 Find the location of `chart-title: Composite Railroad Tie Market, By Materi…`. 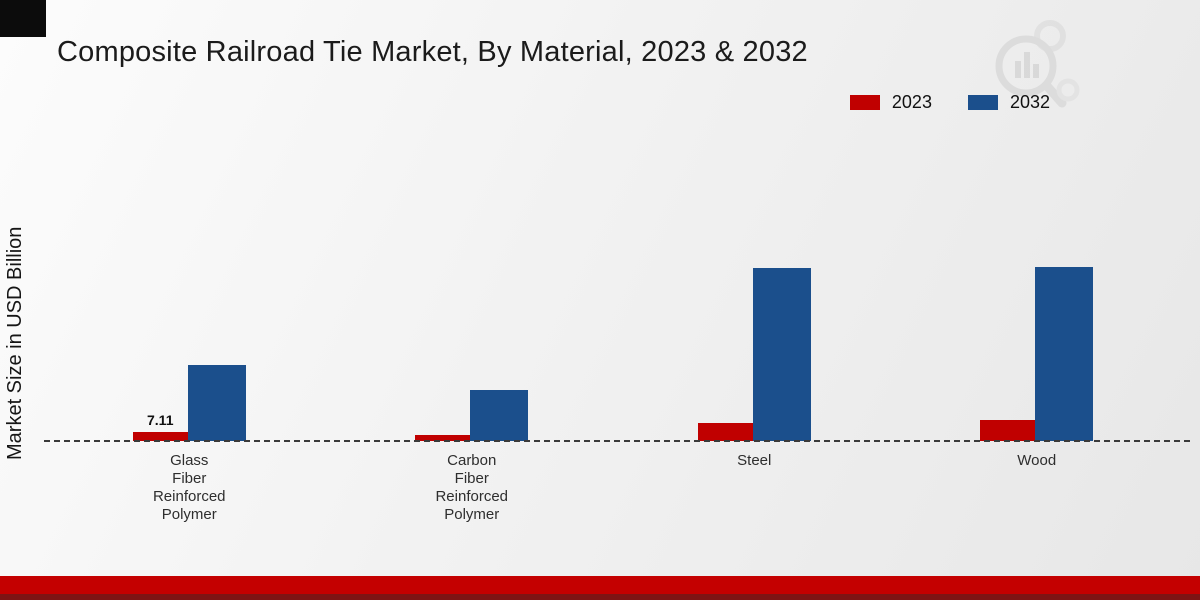

chart-title: Composite Railroad Tie Market, By Materi… is located at coordinates (432, 52).